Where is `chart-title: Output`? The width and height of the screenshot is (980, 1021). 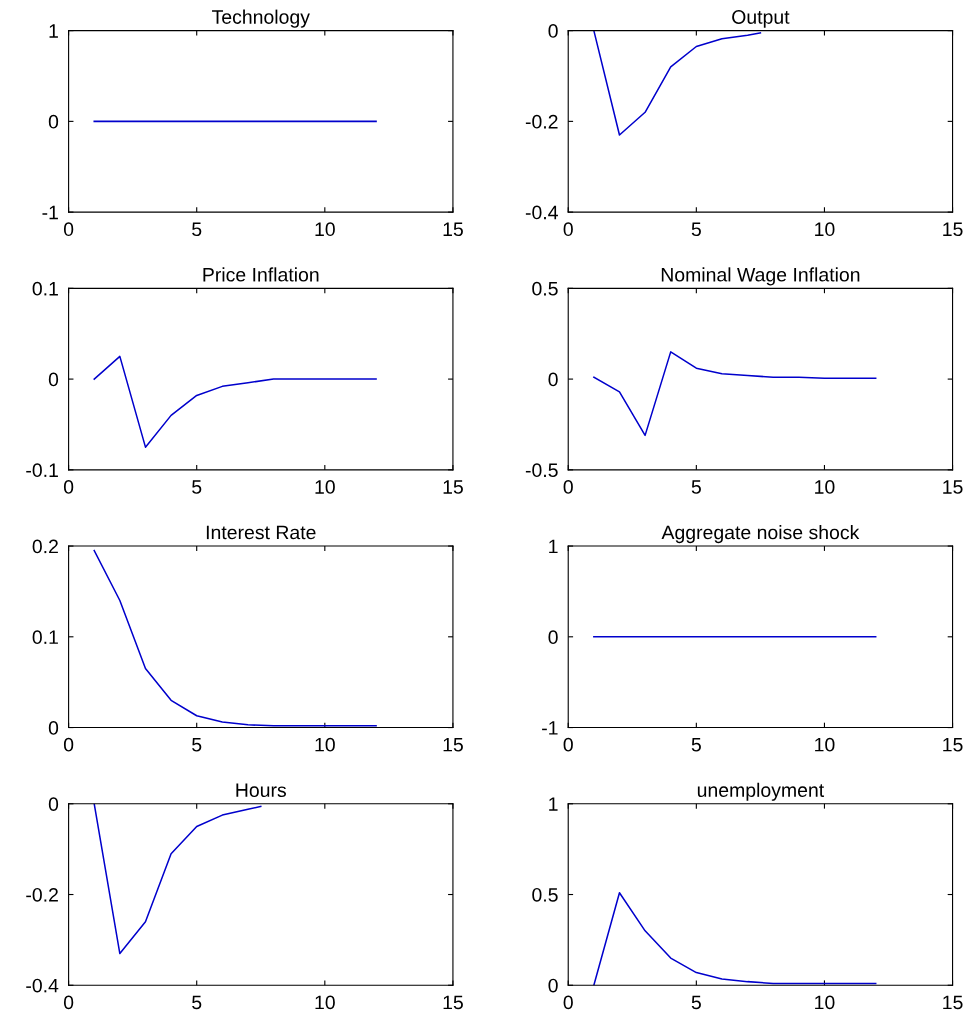
chart-title: Output is located at coordinates (761, 19).